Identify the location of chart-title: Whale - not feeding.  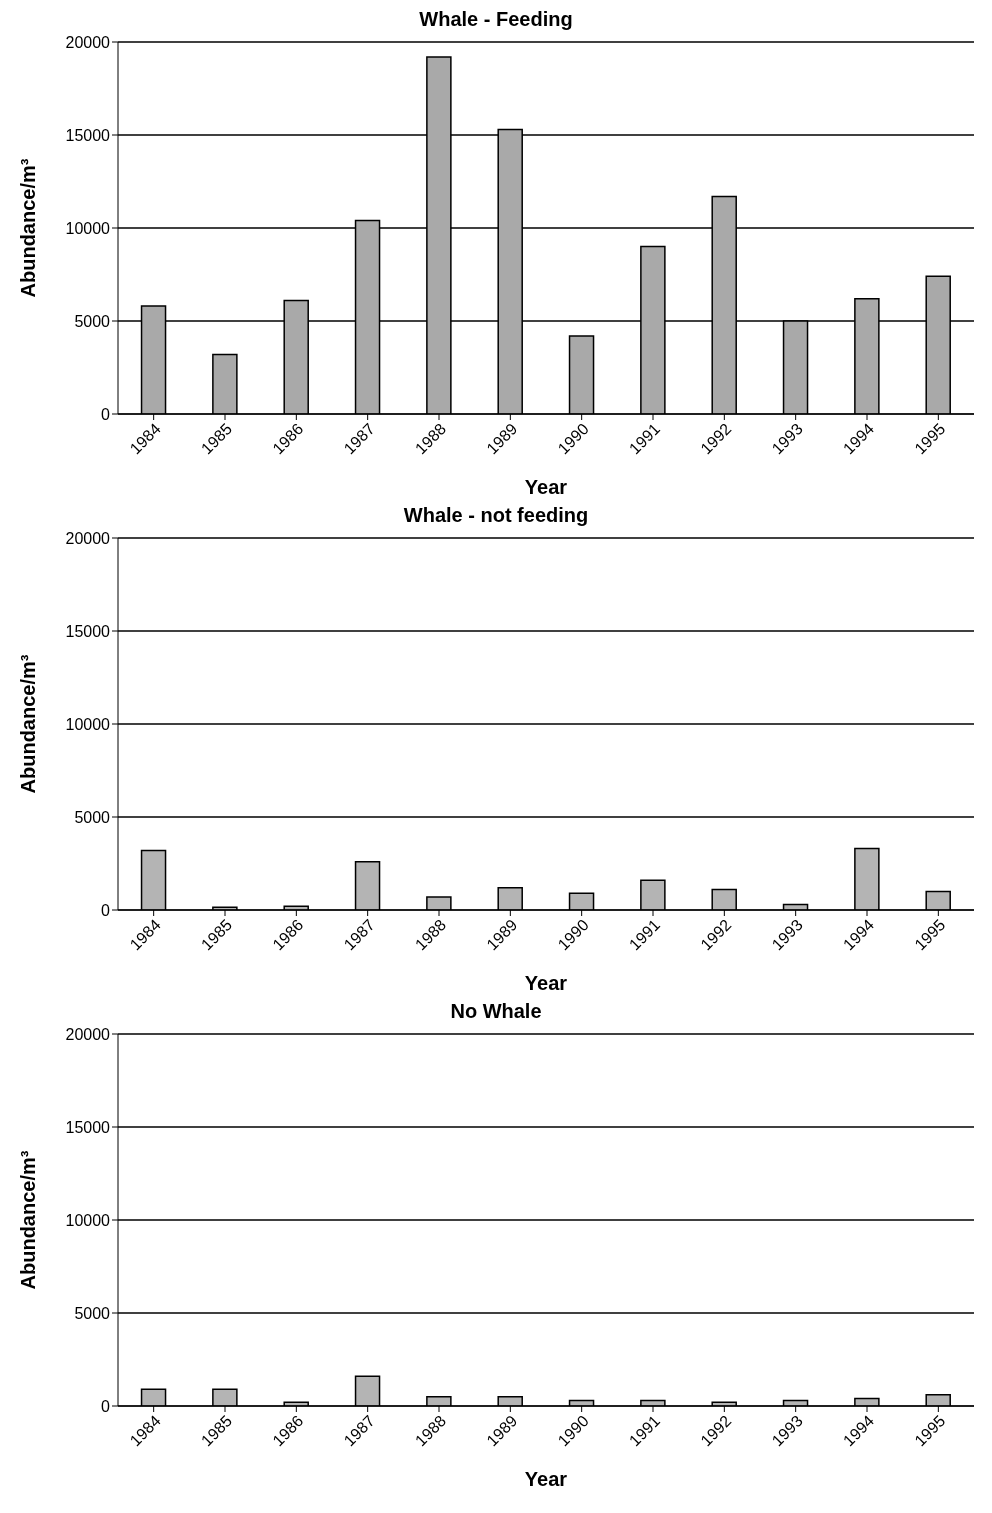
(496, 516).